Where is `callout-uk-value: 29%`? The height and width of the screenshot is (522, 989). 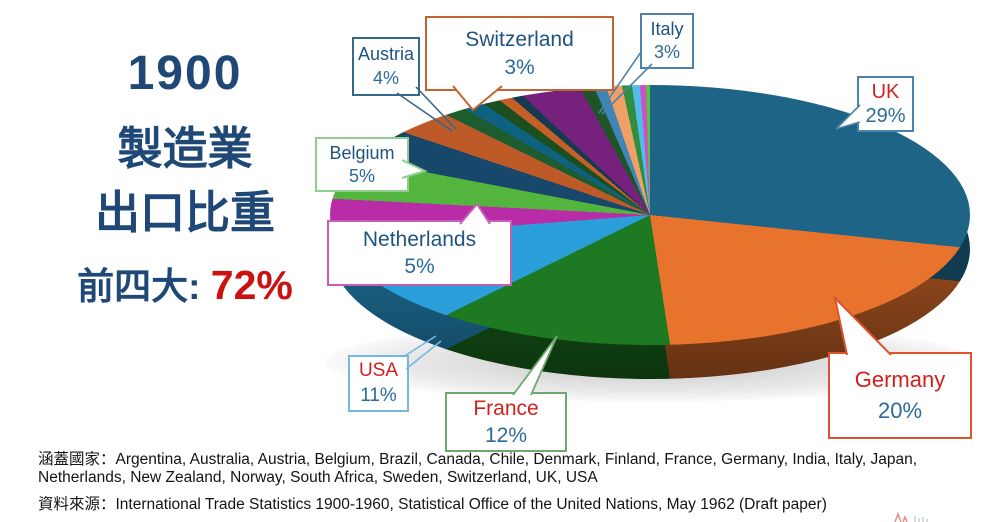 callout-uk-value: 29% is located at coordinates (885, 116).